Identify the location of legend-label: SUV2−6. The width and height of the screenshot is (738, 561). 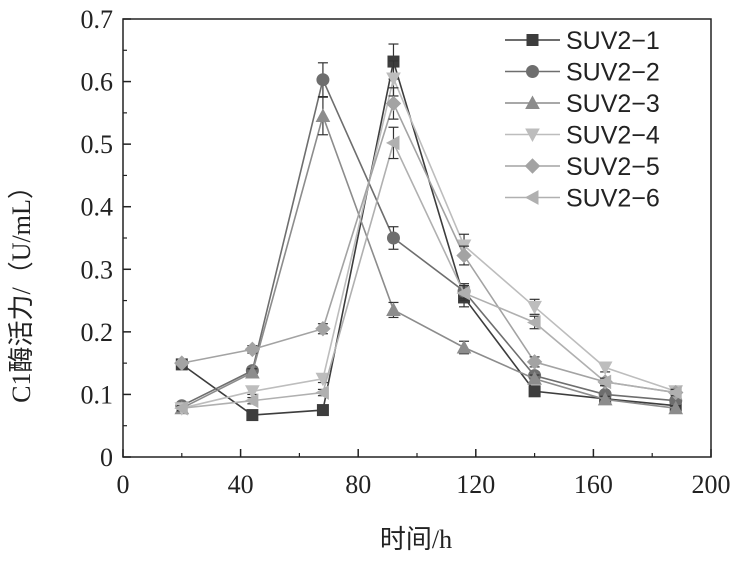
(613, 199).